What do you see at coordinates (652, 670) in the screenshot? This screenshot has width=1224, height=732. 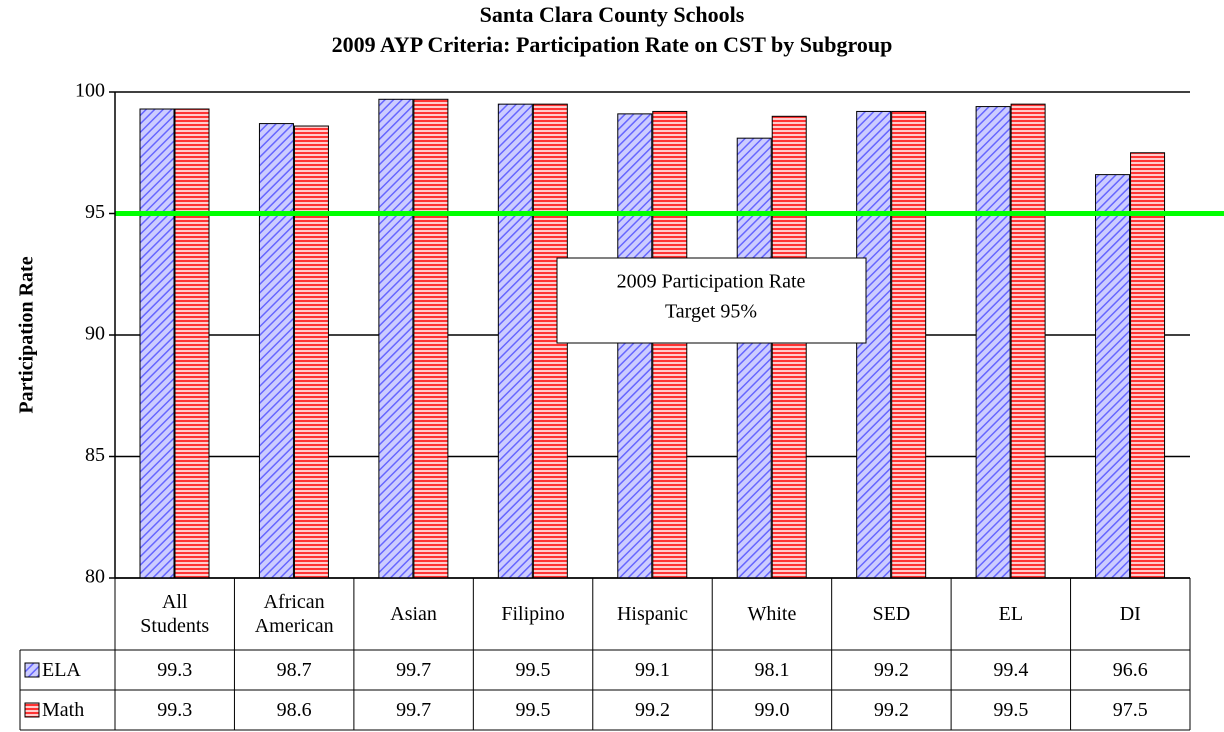 I see `table-value: 99.1` at bounding box center [652, 670].